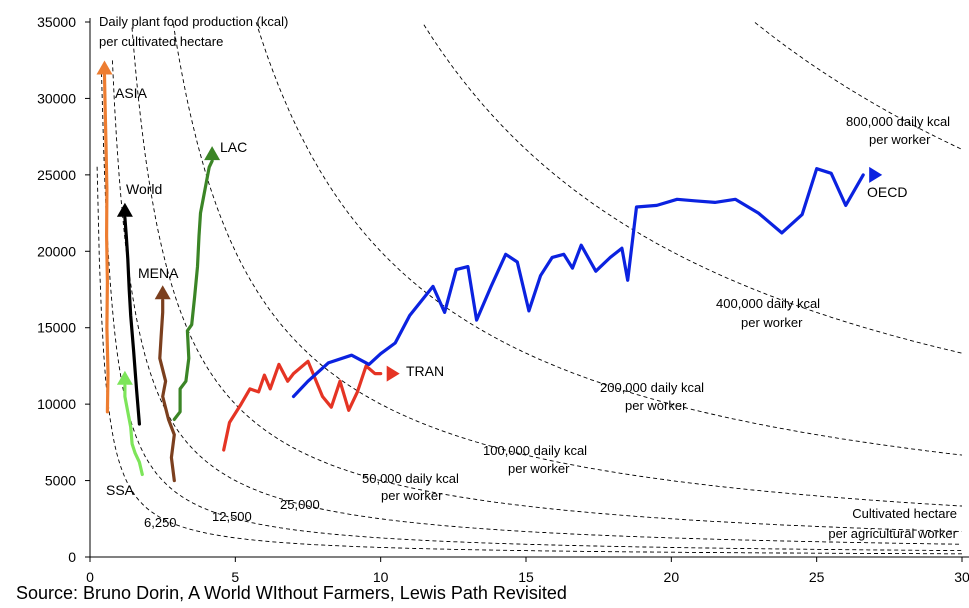 This screenshot has height=608, width=969. Describe the element at coordinates (302, 405) in the screenshot. I see `series-line-tran` at that location.